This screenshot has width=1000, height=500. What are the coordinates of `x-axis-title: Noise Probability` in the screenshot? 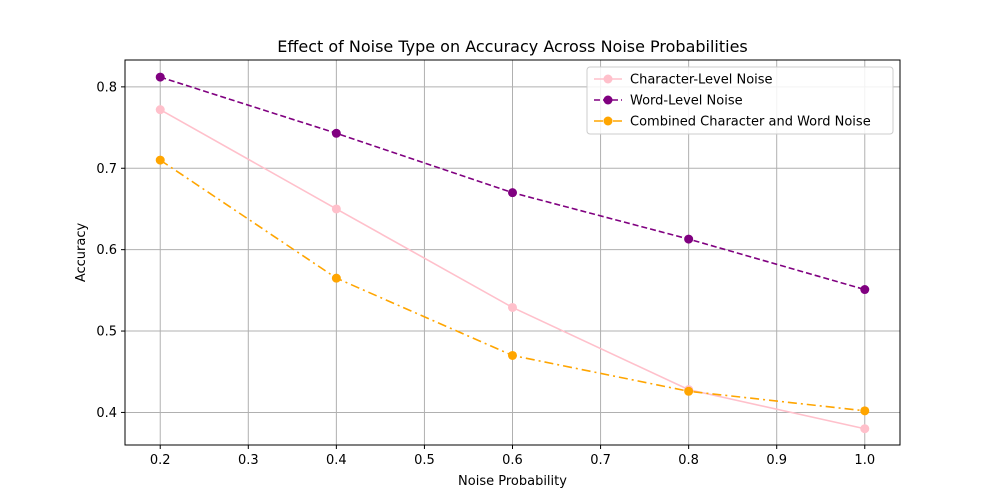 It's located at (512, 481).